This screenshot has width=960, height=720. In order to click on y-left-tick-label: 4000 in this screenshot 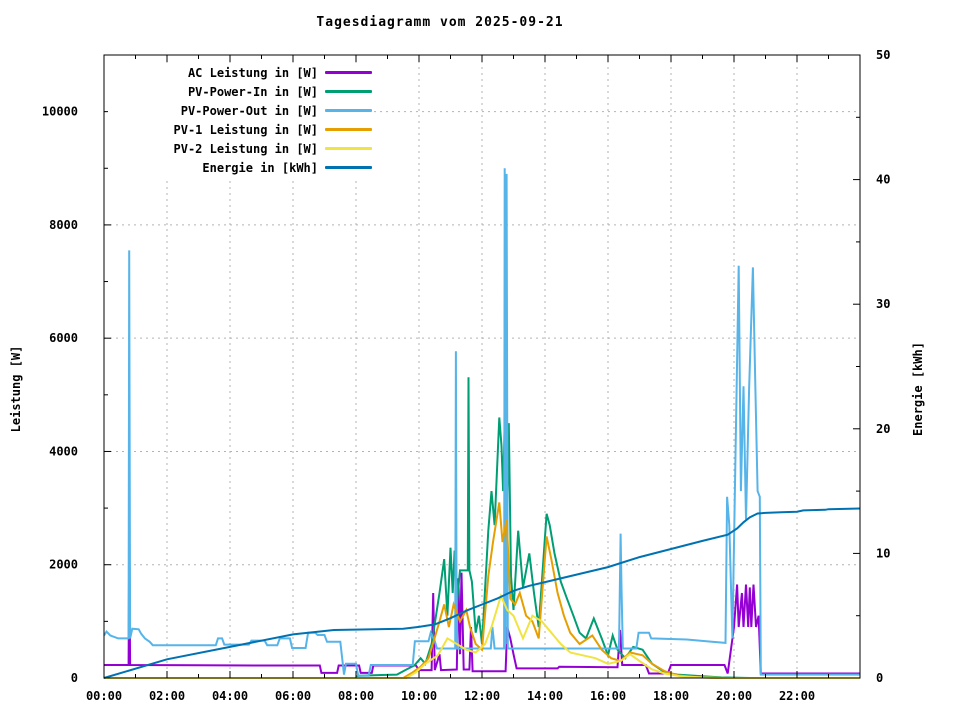, I will do `click(63, 451)`.